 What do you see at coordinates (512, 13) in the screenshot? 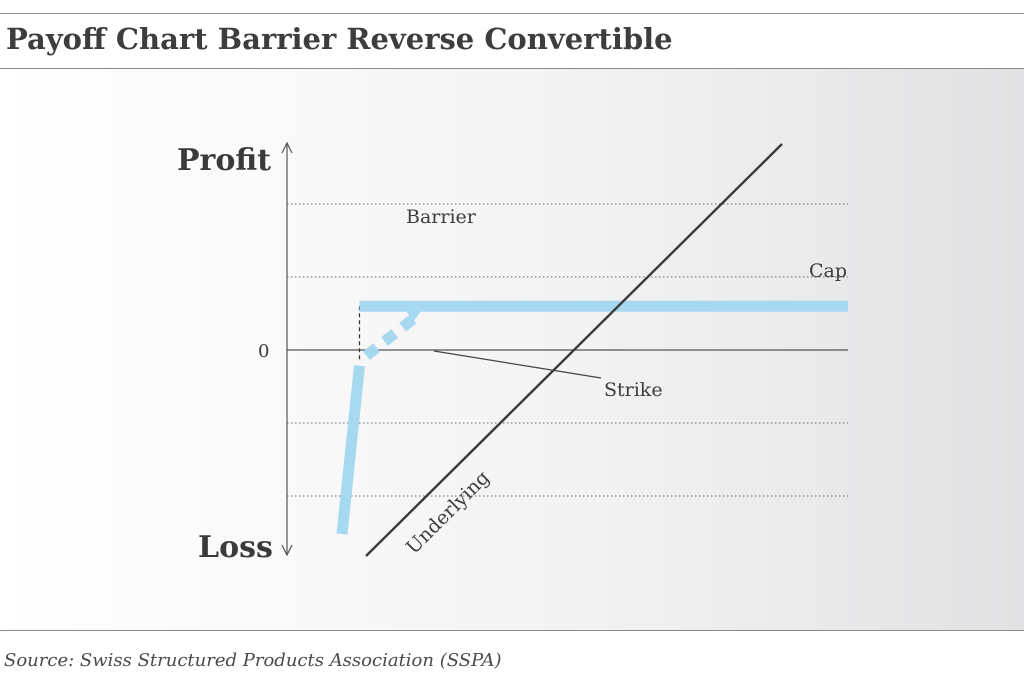
I see `top-rule` at bounding box center [512, 13].